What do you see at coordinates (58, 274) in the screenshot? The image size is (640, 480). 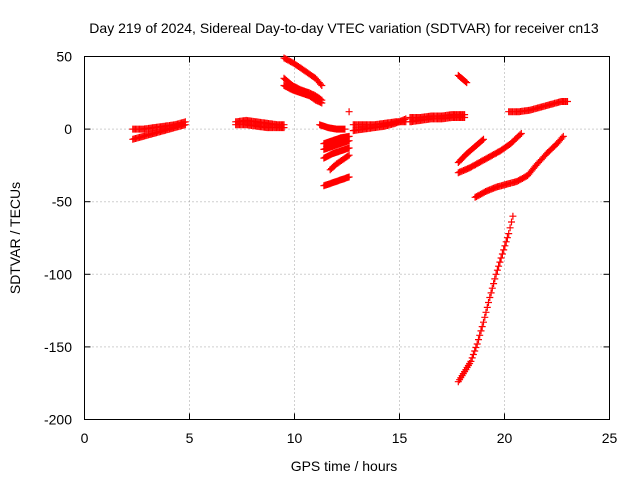 I see `y-tick-label: -100` at bounding box center [58, 274].